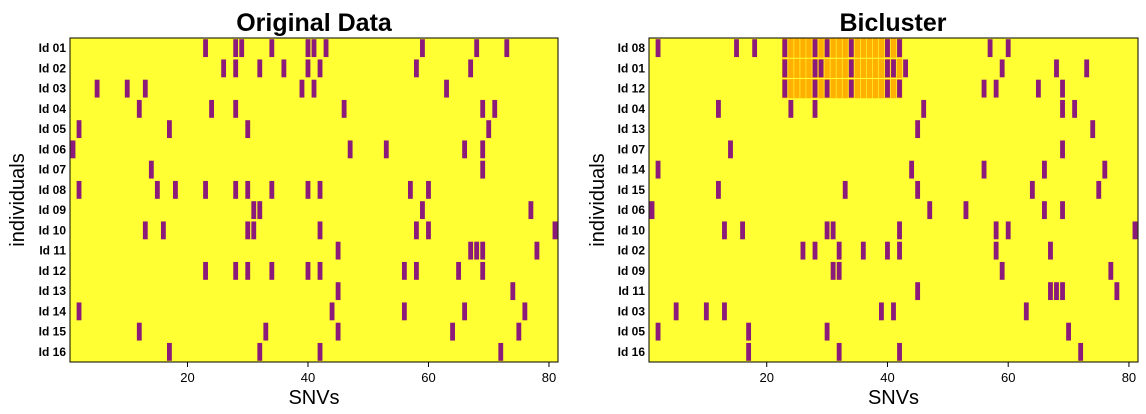  What do you see at coordinates (893, 23) in the screenshot?
I see `chart-title: Bicluster` at bounding box center [893, 23].